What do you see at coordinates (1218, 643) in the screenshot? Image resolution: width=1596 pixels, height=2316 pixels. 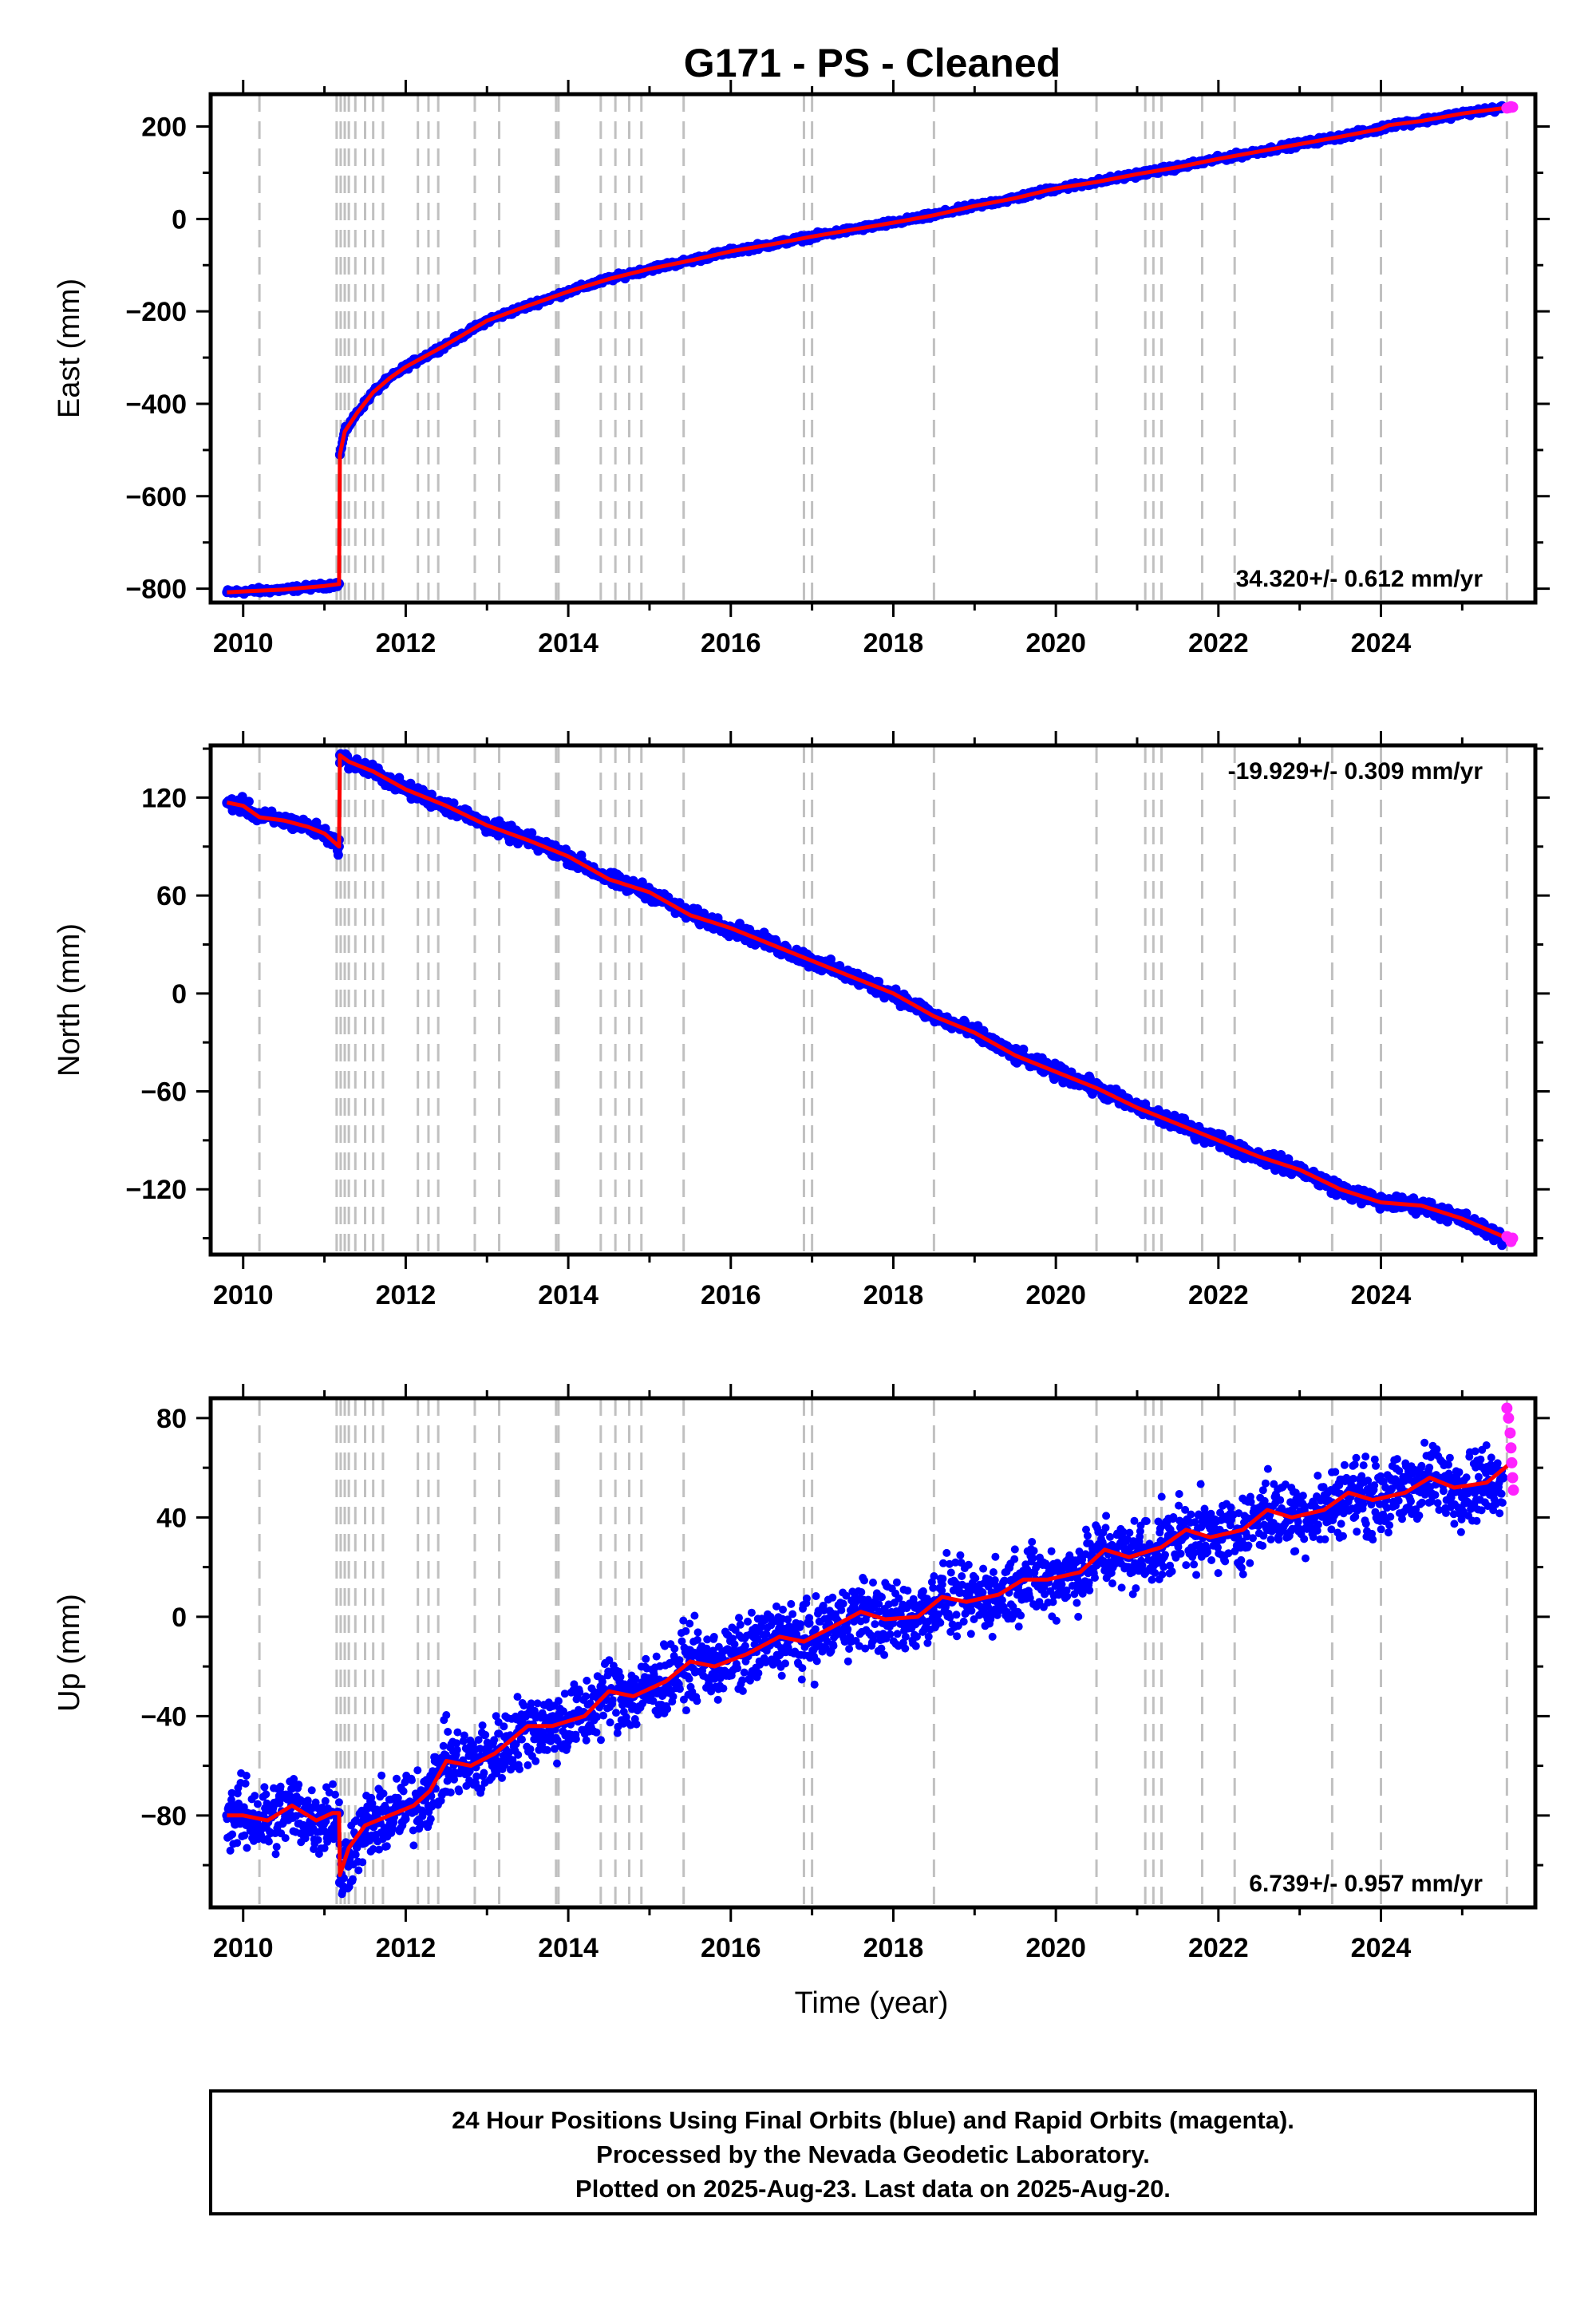 I see `x-tick-label: 2022` at bounding box center [1218, 643].